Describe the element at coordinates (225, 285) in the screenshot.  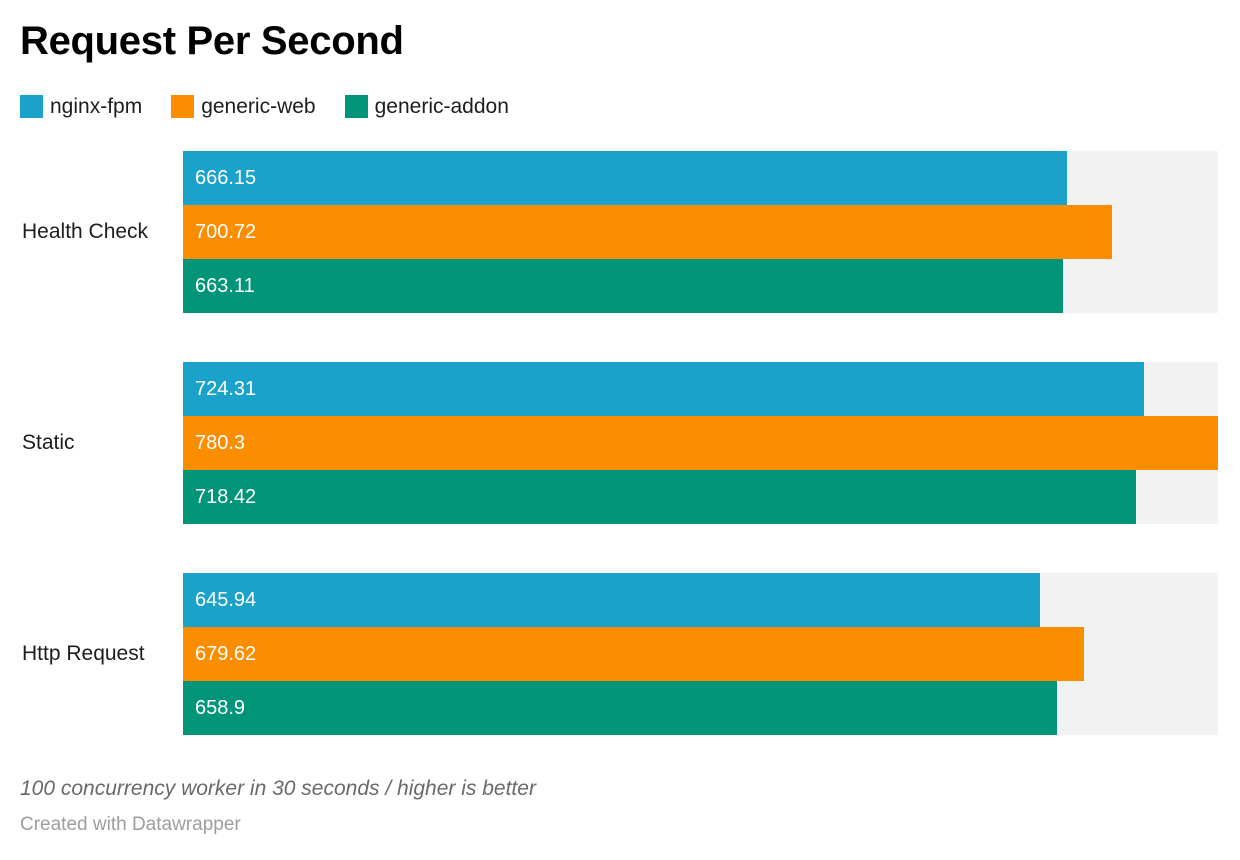
I see `bar-value-label: 663.11` at that location.